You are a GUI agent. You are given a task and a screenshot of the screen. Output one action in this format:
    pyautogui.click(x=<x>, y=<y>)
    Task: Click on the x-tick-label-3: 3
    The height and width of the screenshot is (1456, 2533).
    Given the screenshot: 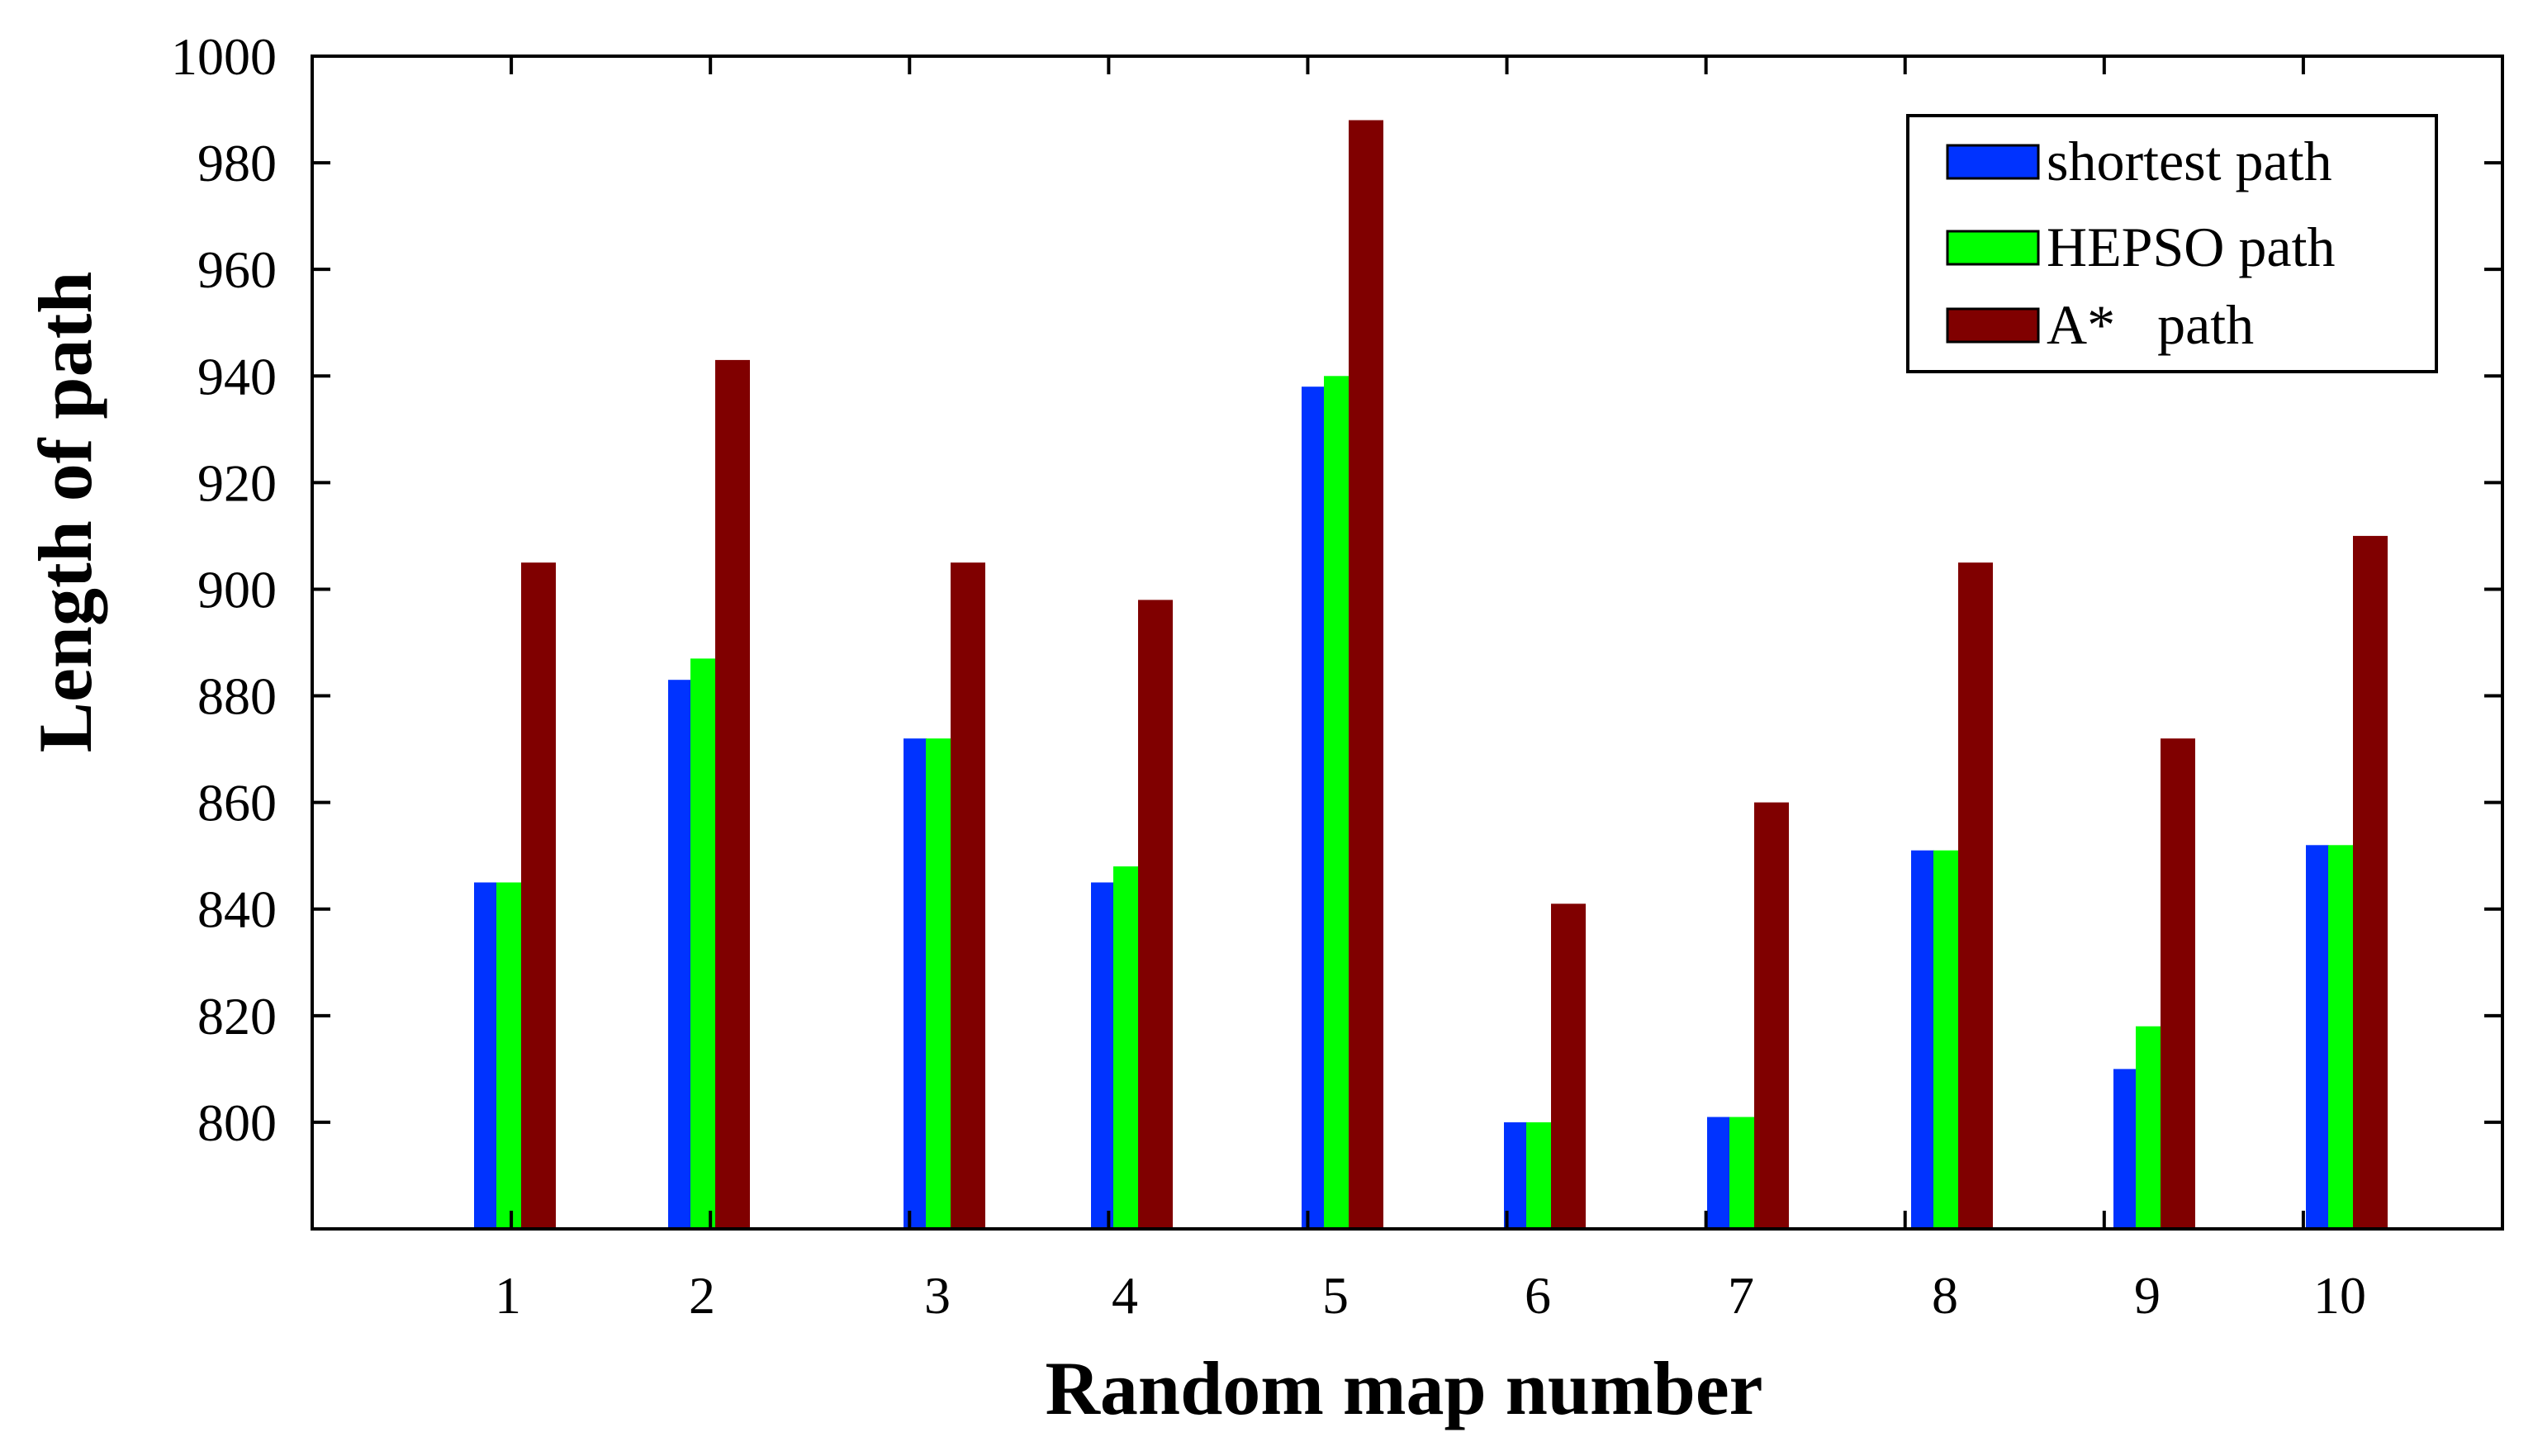 What is the action you would take?
    pyautogui.click(x=937, y=1295)
    